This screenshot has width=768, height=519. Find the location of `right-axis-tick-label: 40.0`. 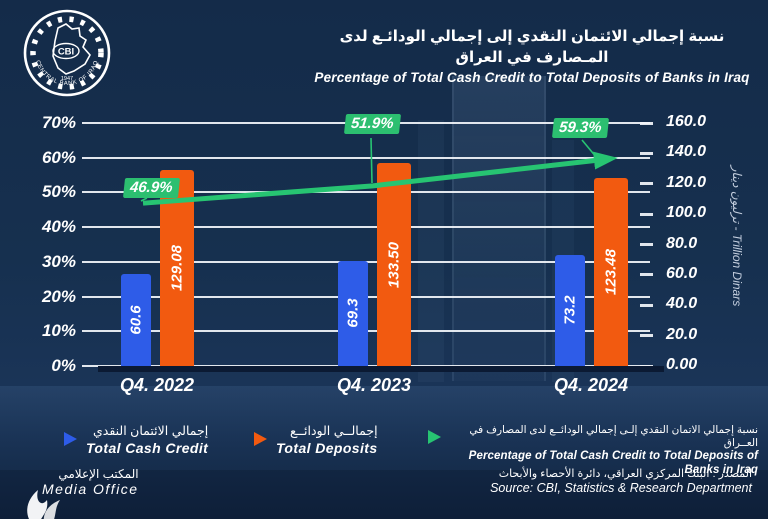

right-axis-tick-label: 40.0 is located at coordinates (682, 304).